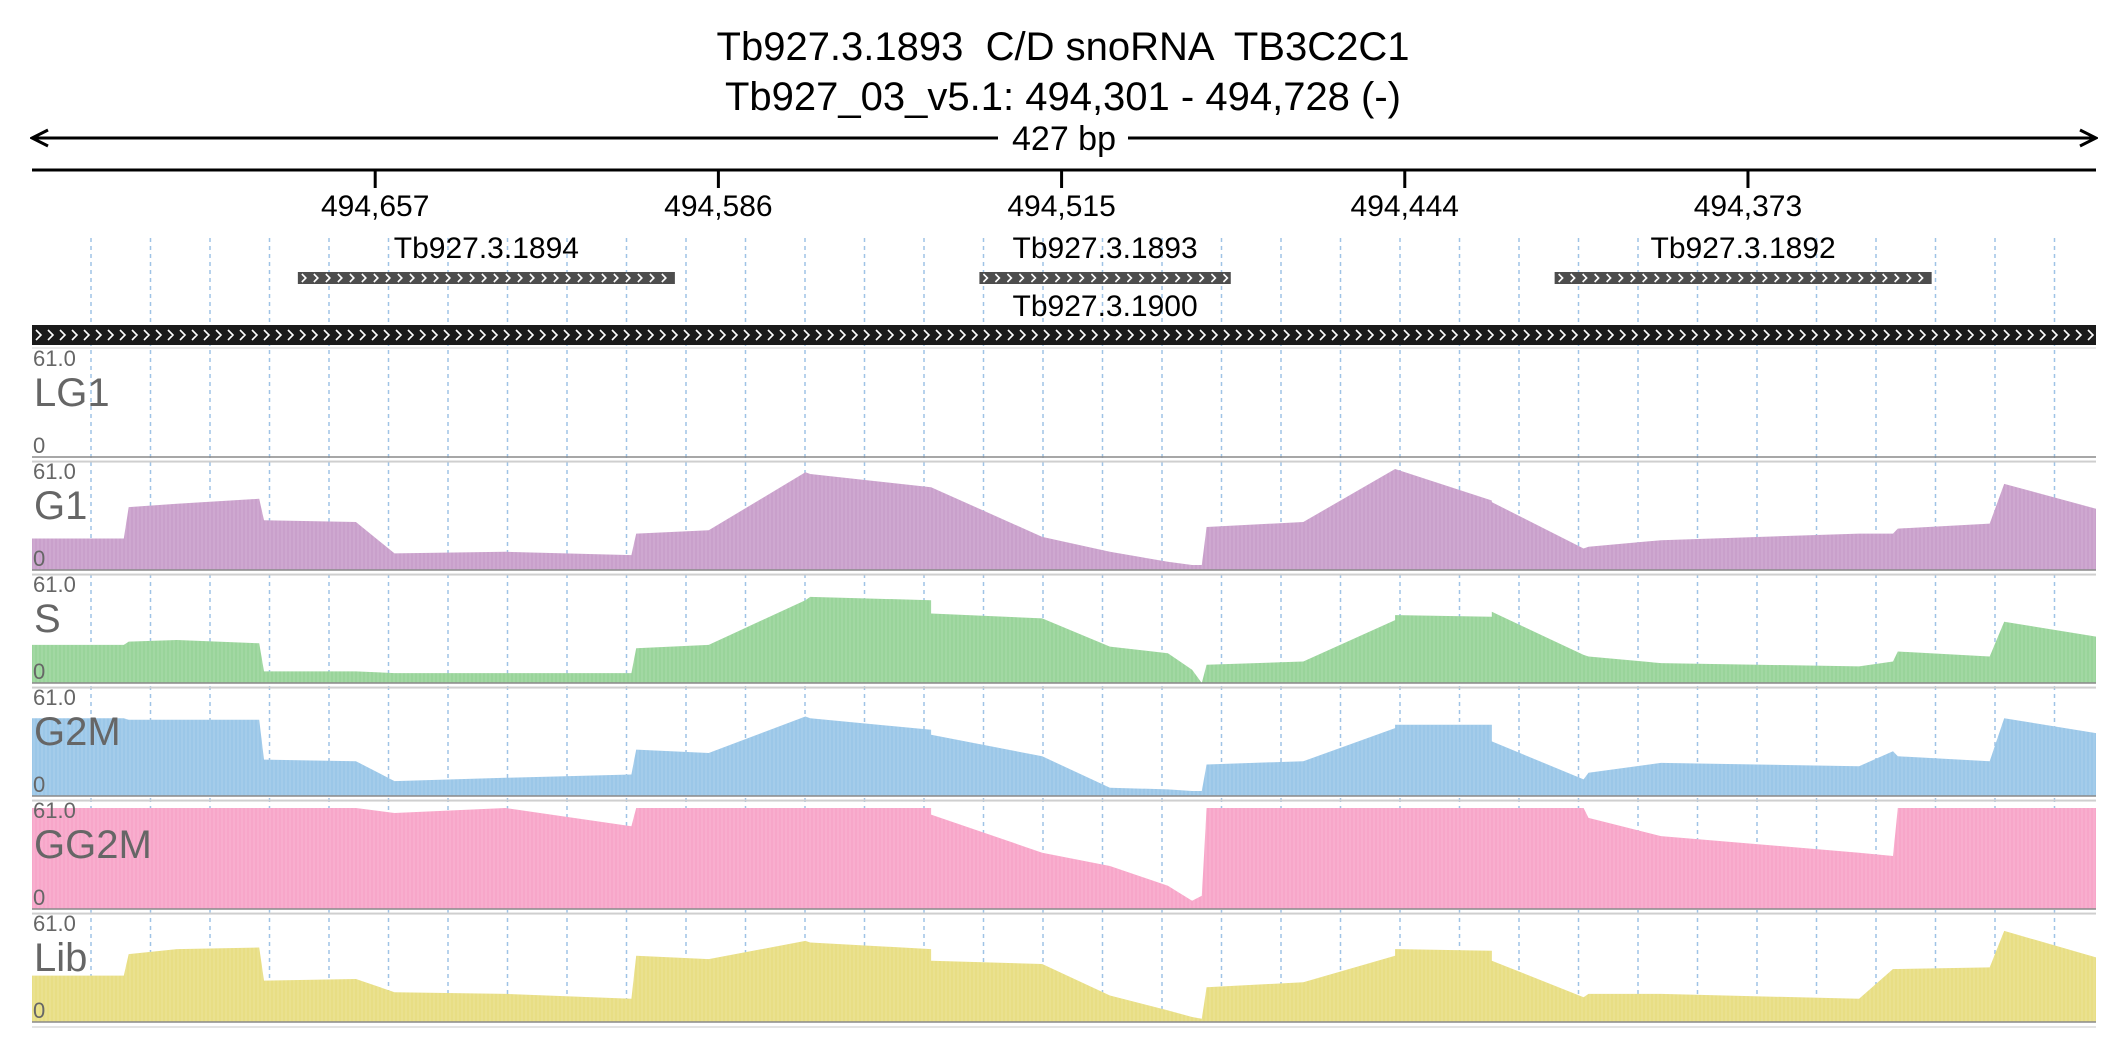  Describe the element at coordinates (1063, 47) in the screenshot. I see `title-line-1: Tb927.3.1893 C/D snoRNA TB3C2C1` at that location.